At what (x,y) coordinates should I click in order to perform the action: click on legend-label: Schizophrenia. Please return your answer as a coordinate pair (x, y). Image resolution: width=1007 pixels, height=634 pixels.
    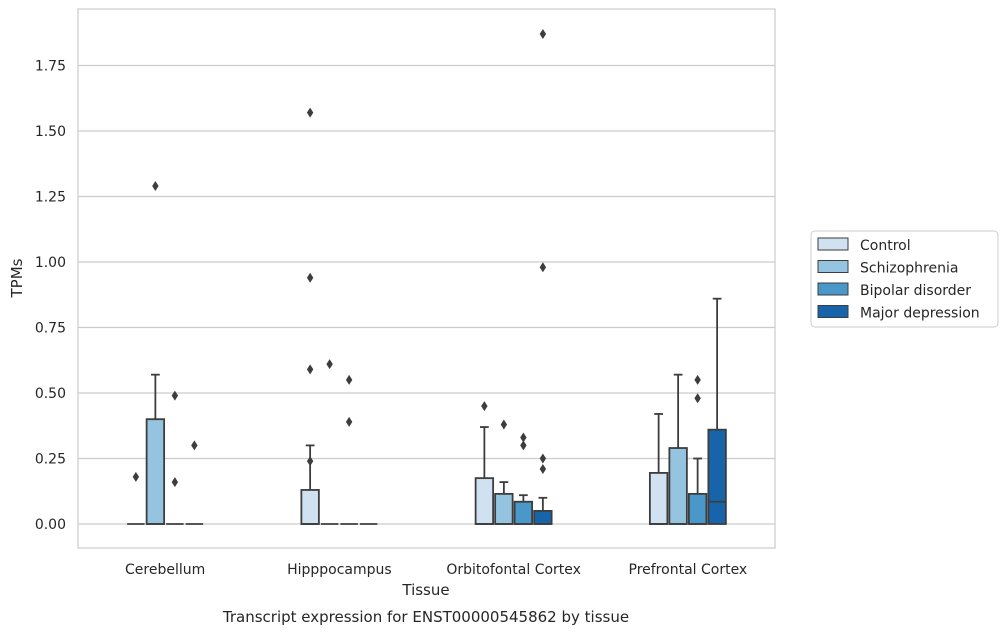
    Looking at the image, I should click on (909, 269).